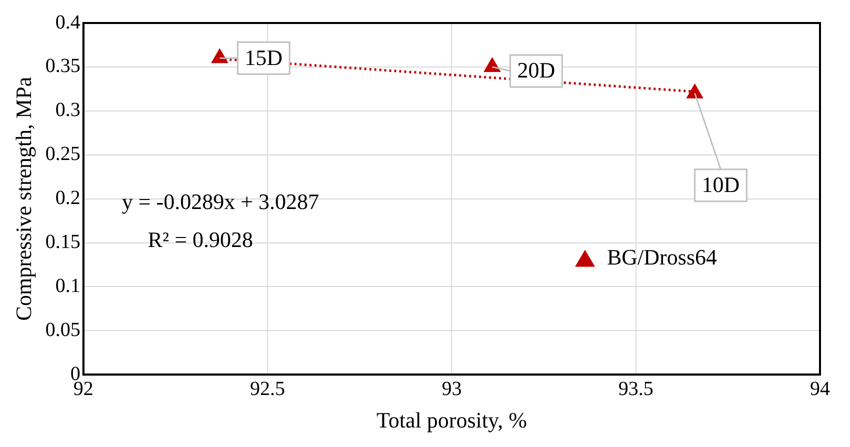 The height and width of the screenshot is (447, 850). Describe the element at coordinates (536, 70) in the screenshot. I see `annotation: 20D` at that location.